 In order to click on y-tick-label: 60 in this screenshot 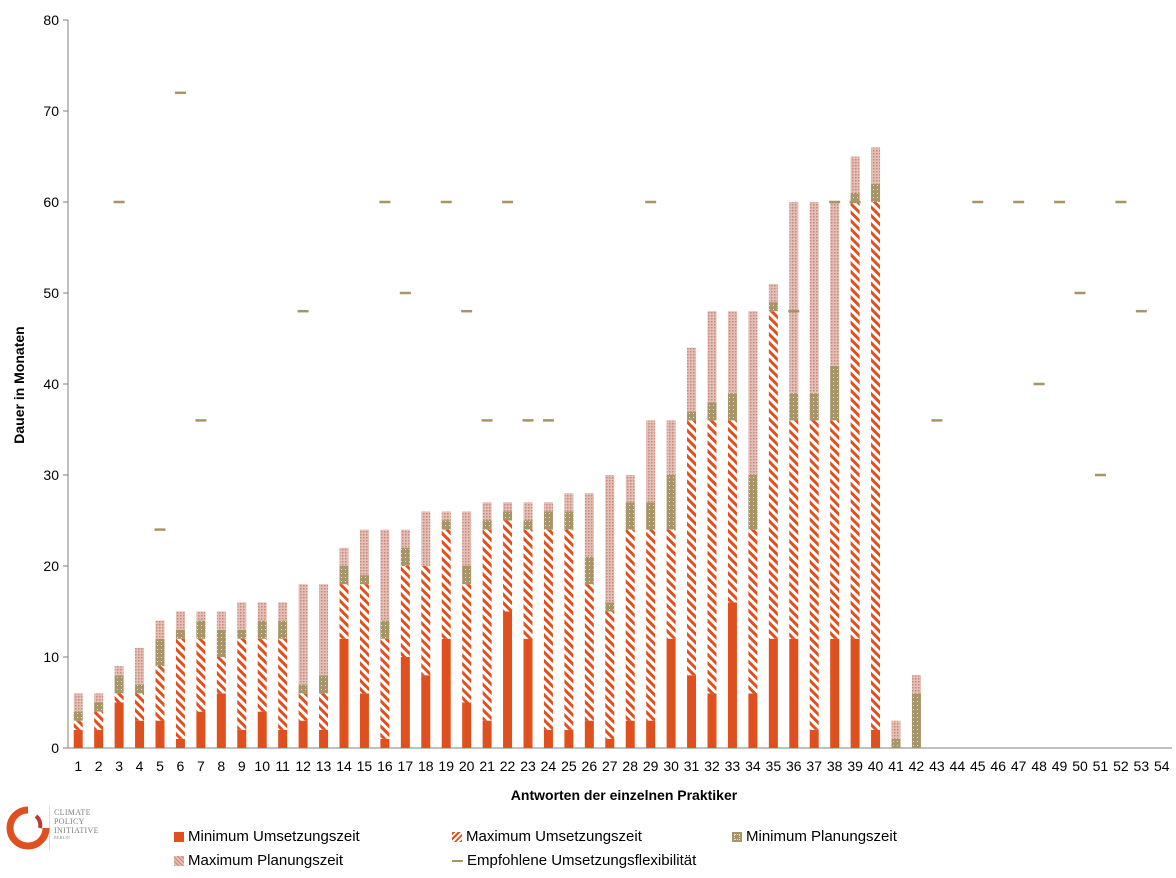, I will do `click(51, 202)`.